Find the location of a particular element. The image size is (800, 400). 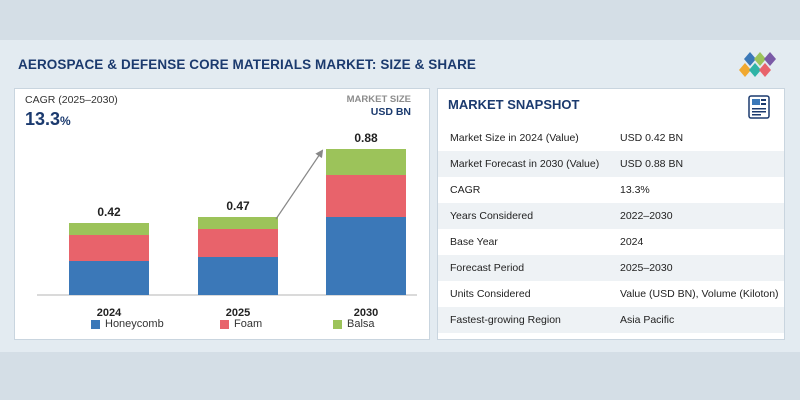

x-tick-label-2024: 2024 is located at coordinates (109, 313).